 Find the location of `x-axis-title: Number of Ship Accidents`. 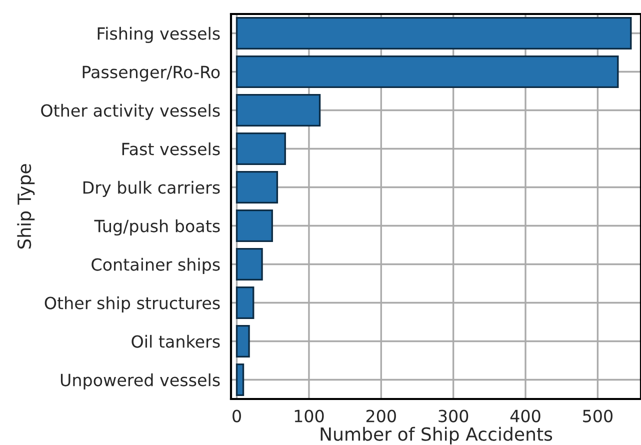

x-axis-title: Number of Ship Accidents is located at coordinates (436, 435).